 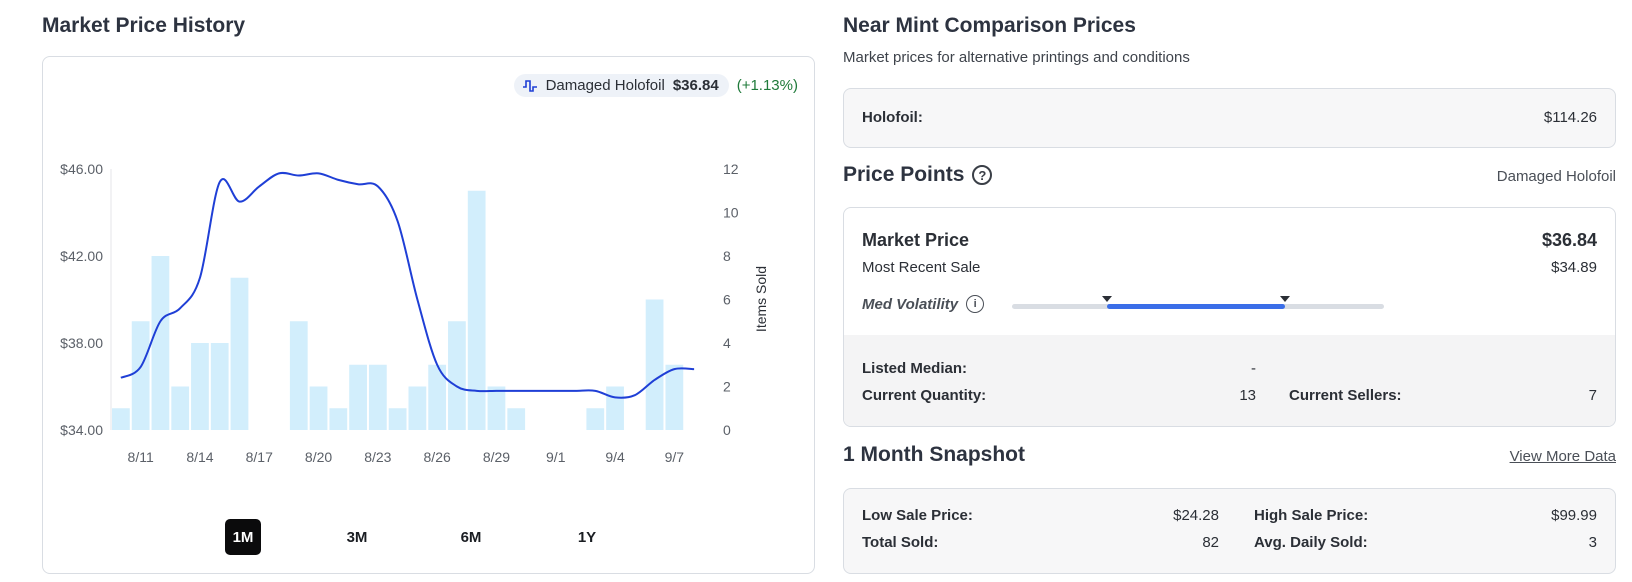 I want to click on volatility-label: Med Volatility, so click(x=910, y=304).